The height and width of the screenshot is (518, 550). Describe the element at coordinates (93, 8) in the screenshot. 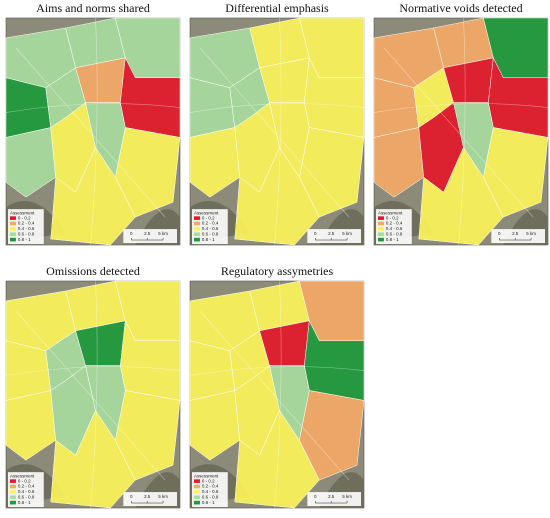

I see `map-title: Aims and norms shared` at that location.